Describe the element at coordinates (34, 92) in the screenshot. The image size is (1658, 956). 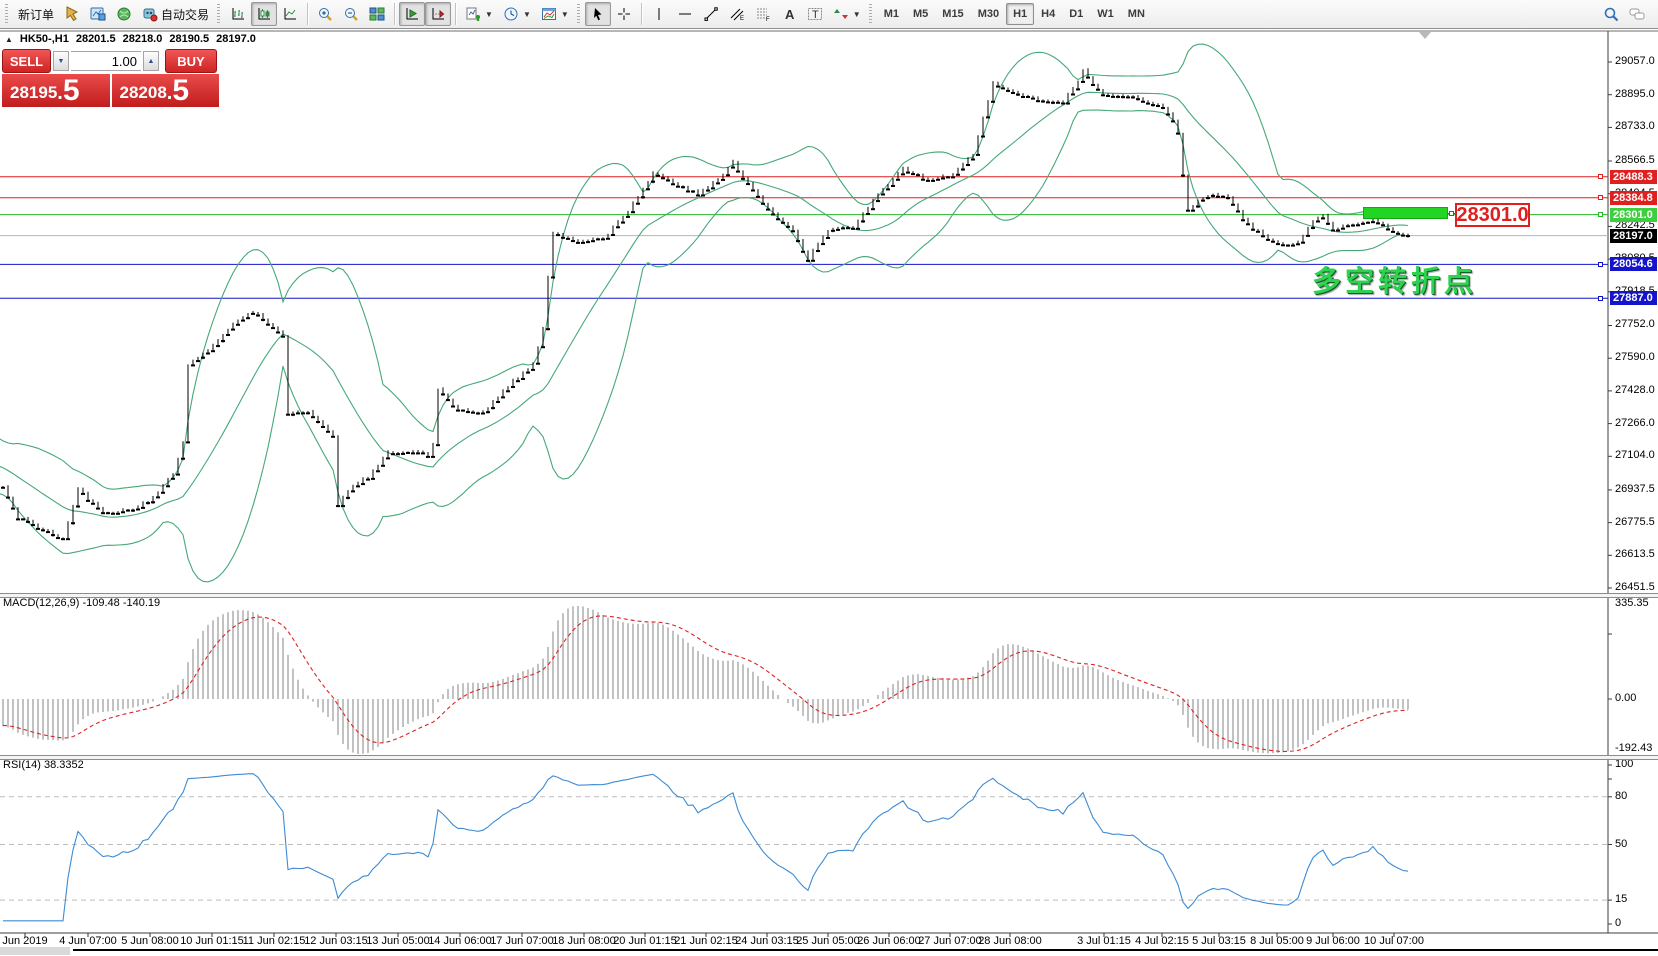
I see `sell-price-main: 28195` at that location.